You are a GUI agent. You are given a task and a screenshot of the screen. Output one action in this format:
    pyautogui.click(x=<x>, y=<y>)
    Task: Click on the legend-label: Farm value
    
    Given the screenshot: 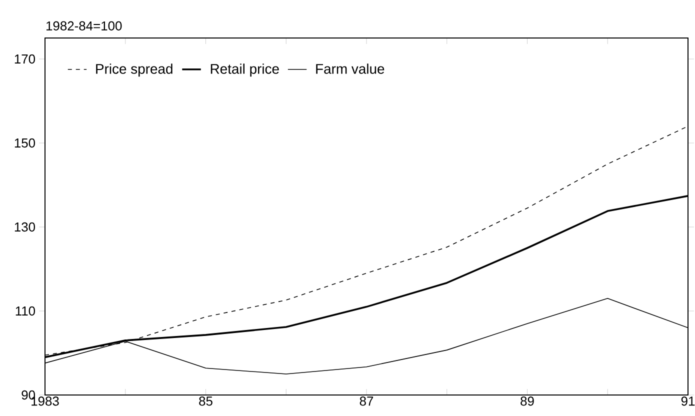 What is the action you would take?
    pyautogui.click(x=350, y=69)
    